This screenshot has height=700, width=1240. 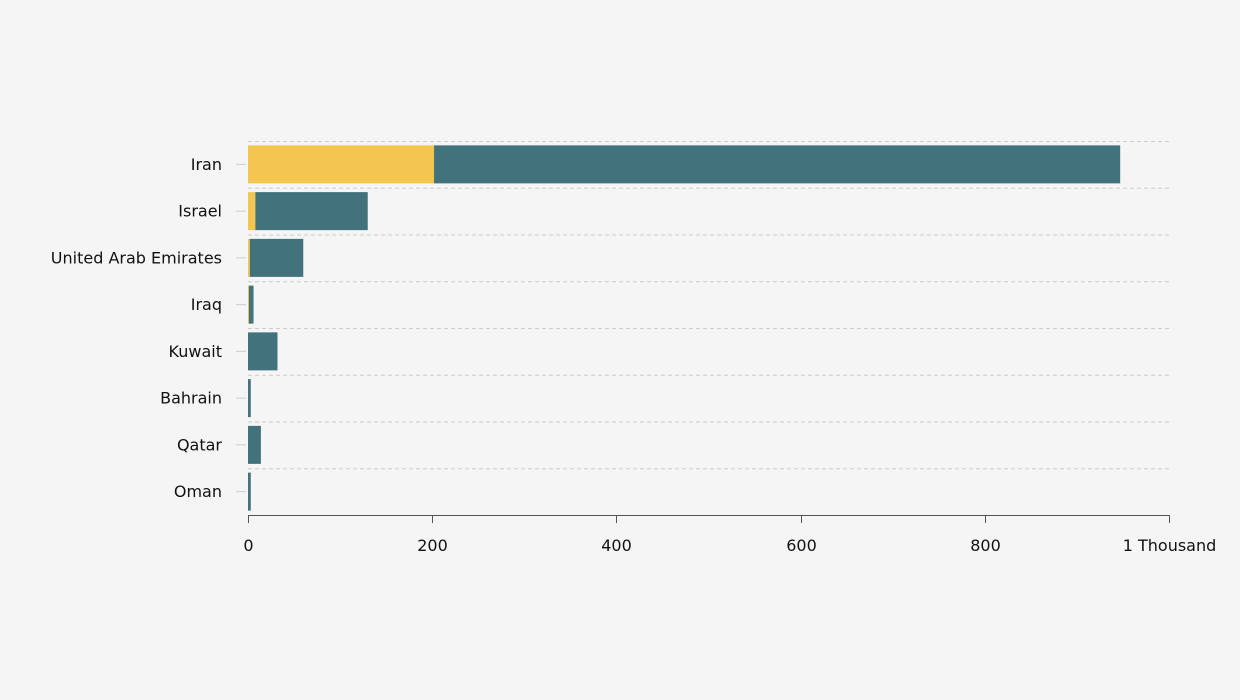 I want to click on y-tick-label: United Arab Emirates, so click(x=136, y=257).